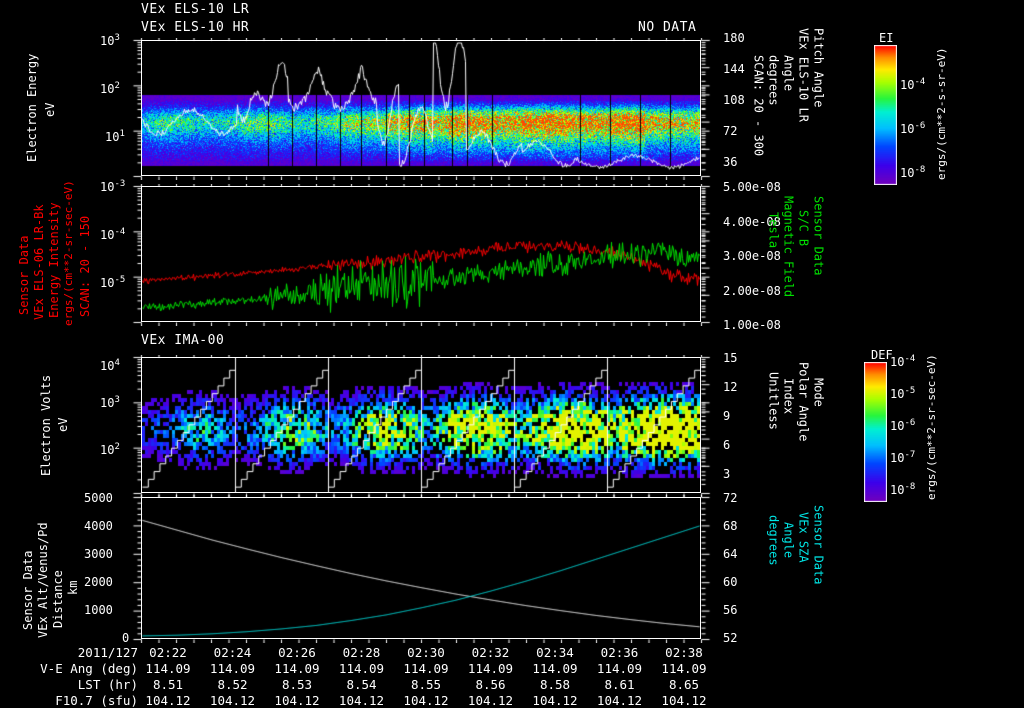  Describe the element at coordinates (68, 253) in the screenshot. I see `panel2-left-label-4: ergs/(cm**2-sr-sec-eV)` at that location.